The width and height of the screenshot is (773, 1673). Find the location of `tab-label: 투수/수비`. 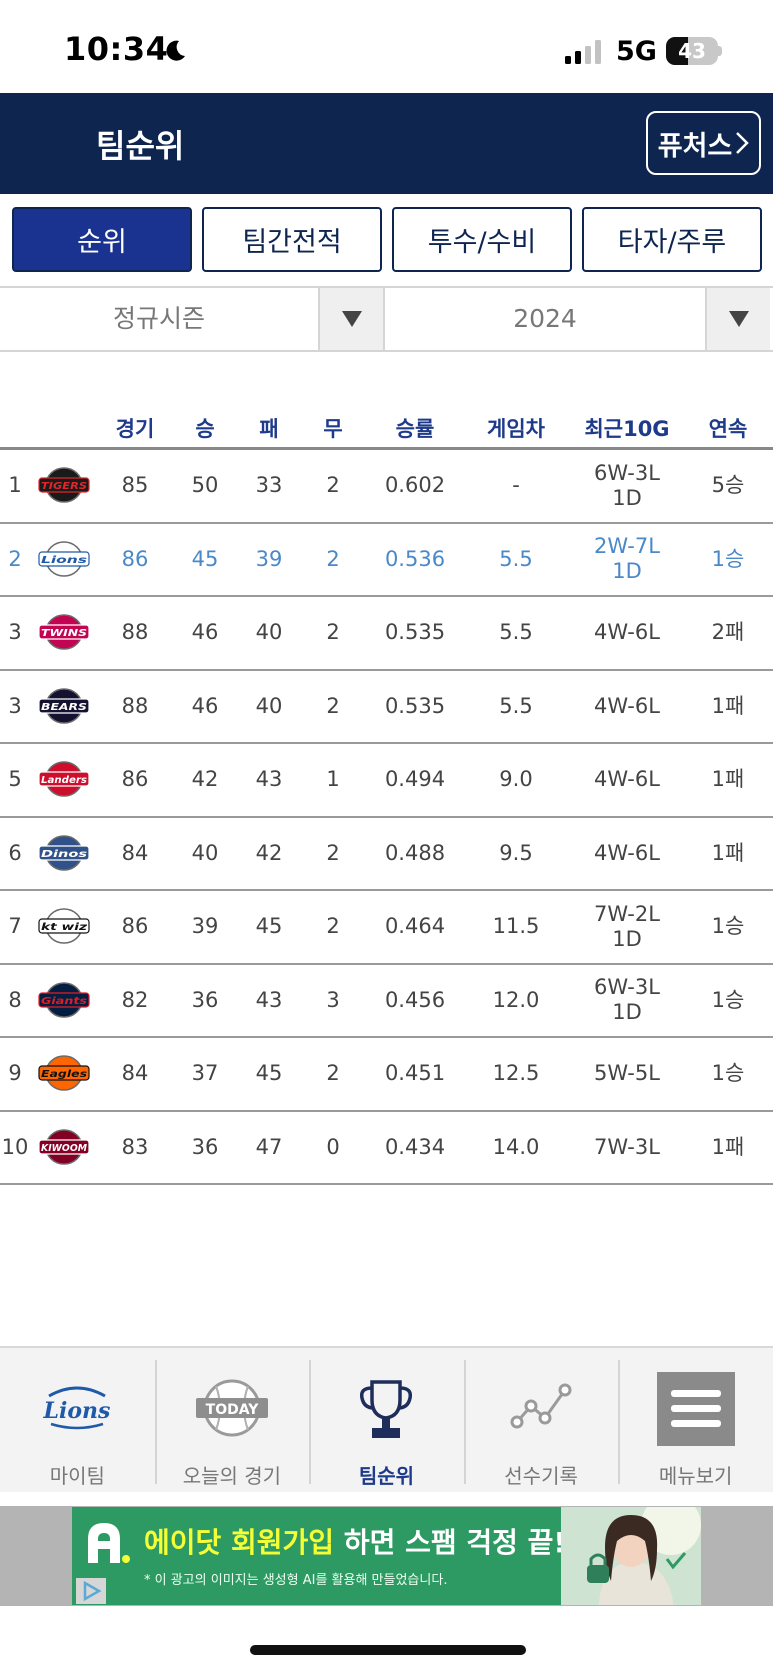

tab-label: 투수/수비 is located at coordinates (482, 242).